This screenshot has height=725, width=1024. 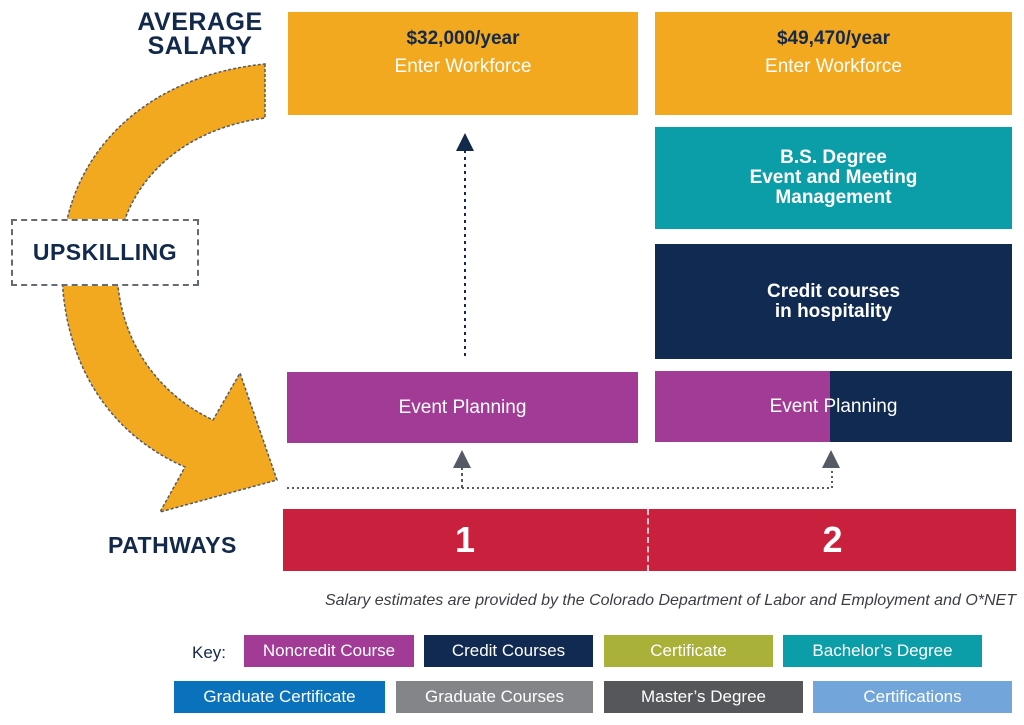 What do you see at coordinates (463, 38) in the screenshot?
I see `salary-value: $32,000/year` at bounding box center [463, 38].